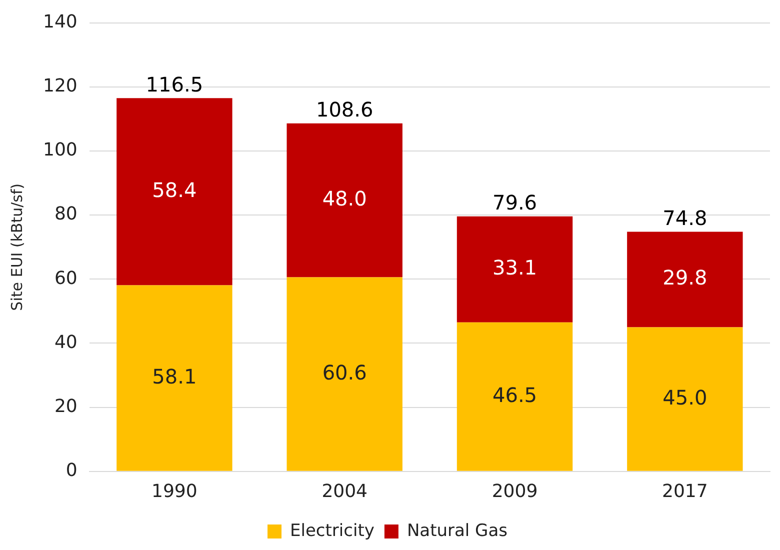 The width and height of the screenshot is (780, 550). I want to click on y-tick-label: 0, so click(72, 471).